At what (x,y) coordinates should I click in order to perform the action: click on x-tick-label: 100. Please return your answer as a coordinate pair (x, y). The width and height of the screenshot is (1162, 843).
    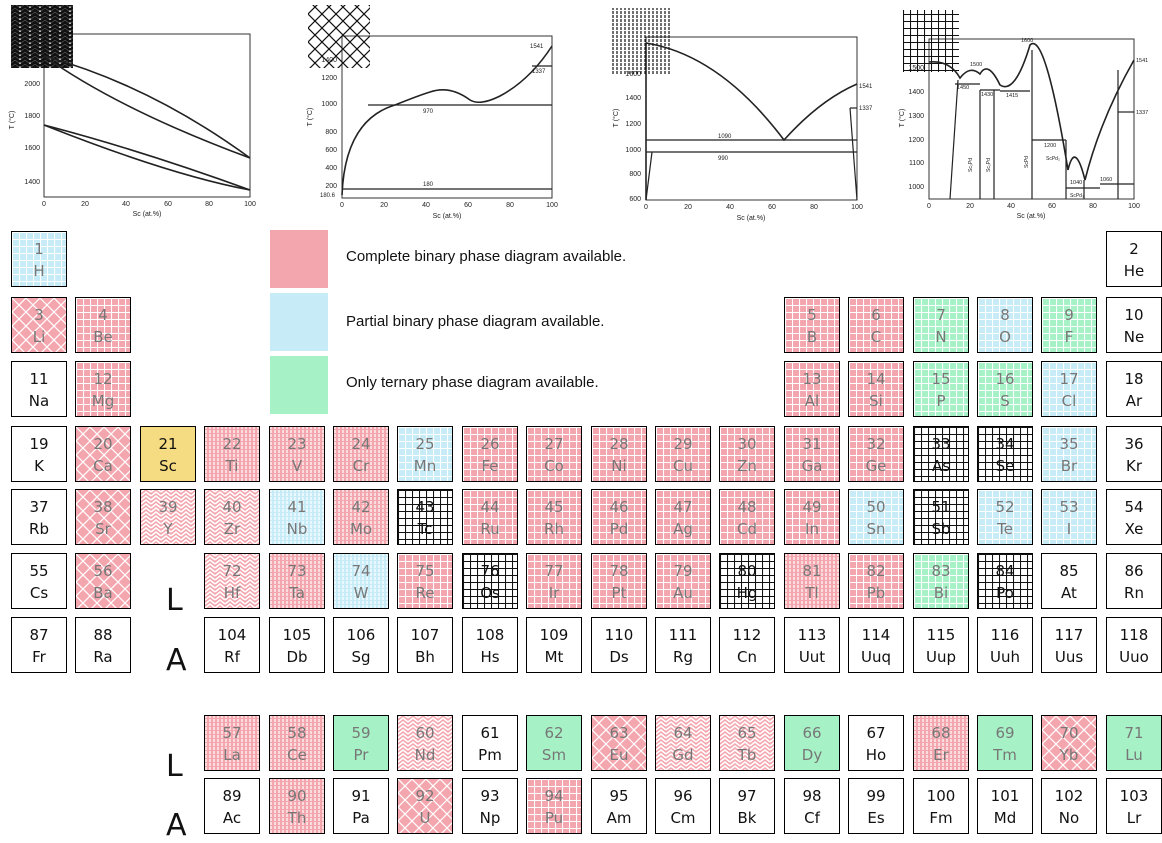
    Looking at the image, I should click on (552, 205).